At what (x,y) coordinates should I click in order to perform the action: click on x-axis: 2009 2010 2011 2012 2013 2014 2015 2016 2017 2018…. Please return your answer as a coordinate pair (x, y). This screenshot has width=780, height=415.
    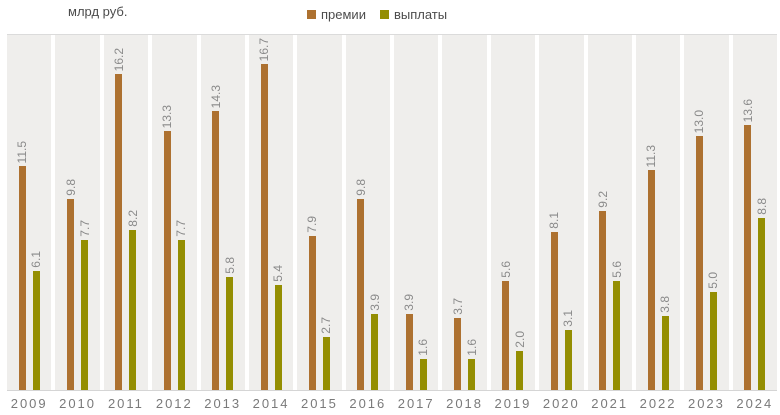
    Looking at the image, I should click on (392, 401).